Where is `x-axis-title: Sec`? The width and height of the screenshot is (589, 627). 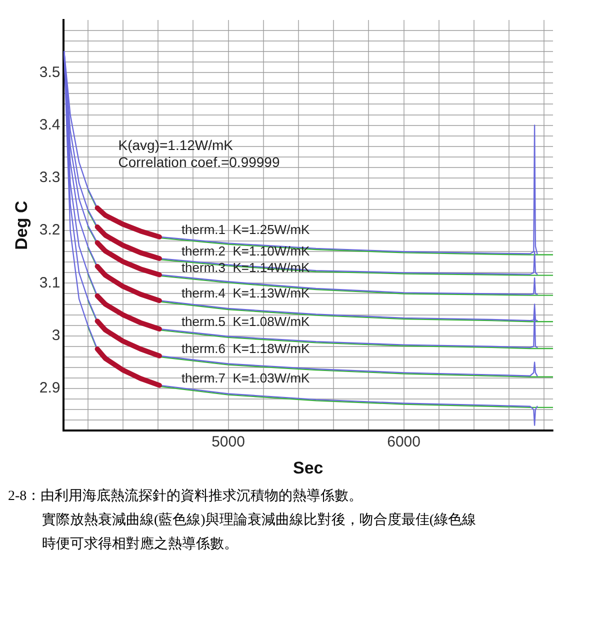
x-axis-title: Sec is located at coordinates (308, 468).